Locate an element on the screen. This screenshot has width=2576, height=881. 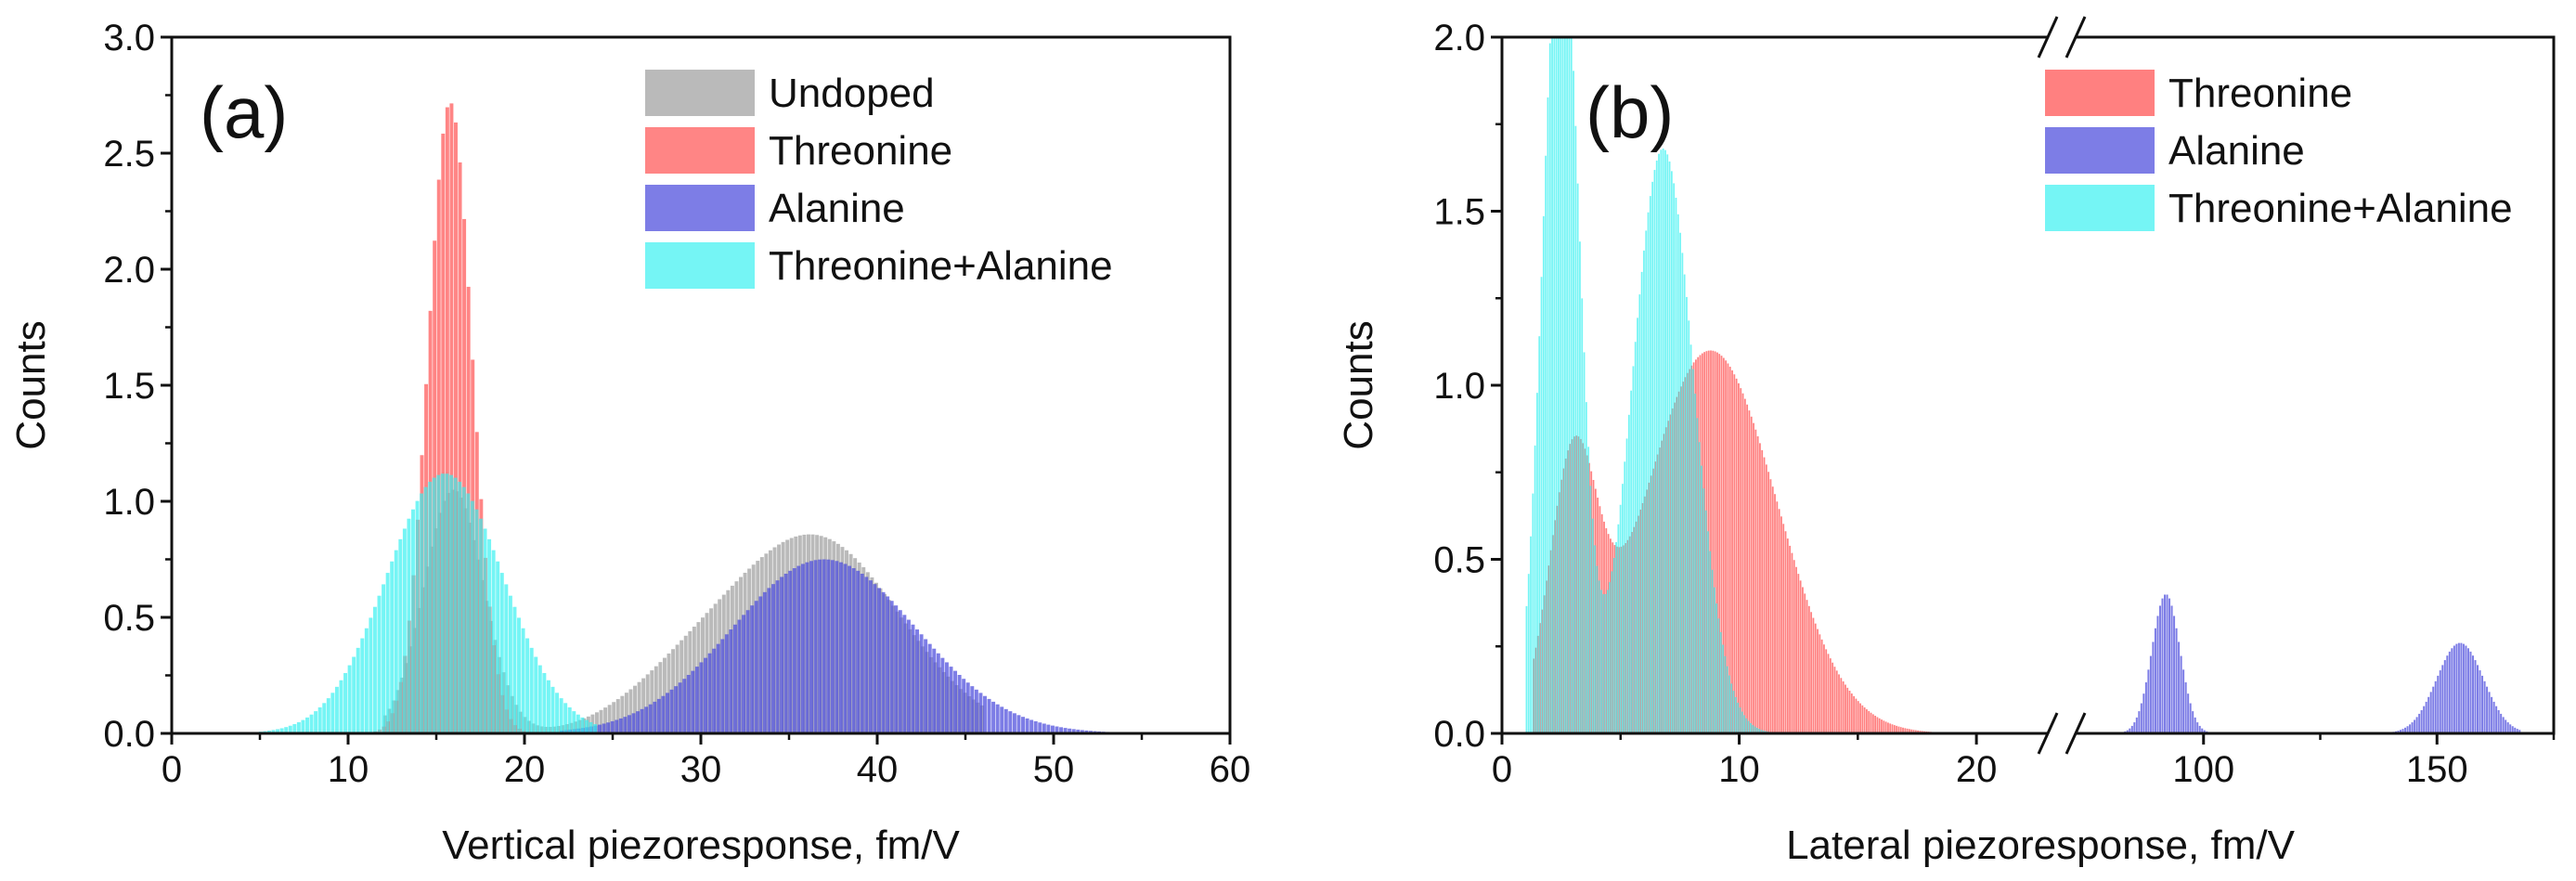
legend-item-undoped: Undoped is located at coordinates (790, 93).